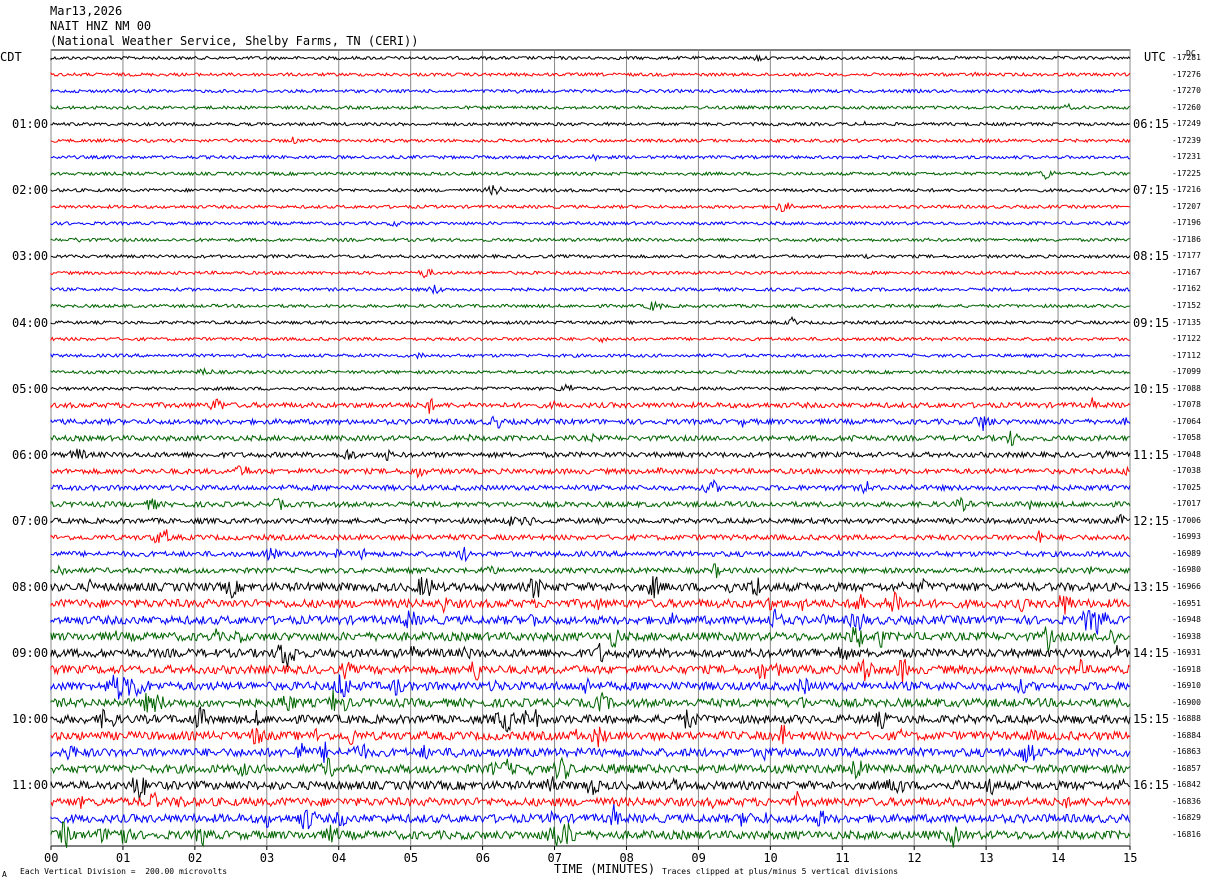 Image resolution: width=1210 pixels, height=886 pixels. What do you see at coordinates (626, 858) in the screenshot?
I see `x-tick-label: 08` at bounding box center [626, 858].